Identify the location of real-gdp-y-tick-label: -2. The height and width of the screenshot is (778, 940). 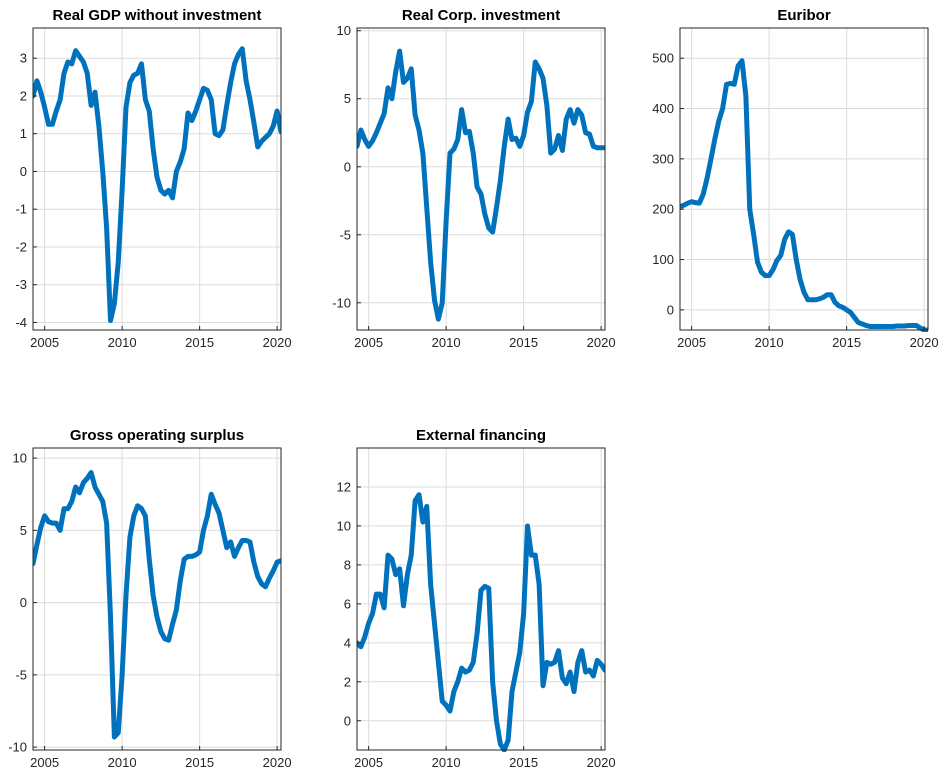
(21, 246).